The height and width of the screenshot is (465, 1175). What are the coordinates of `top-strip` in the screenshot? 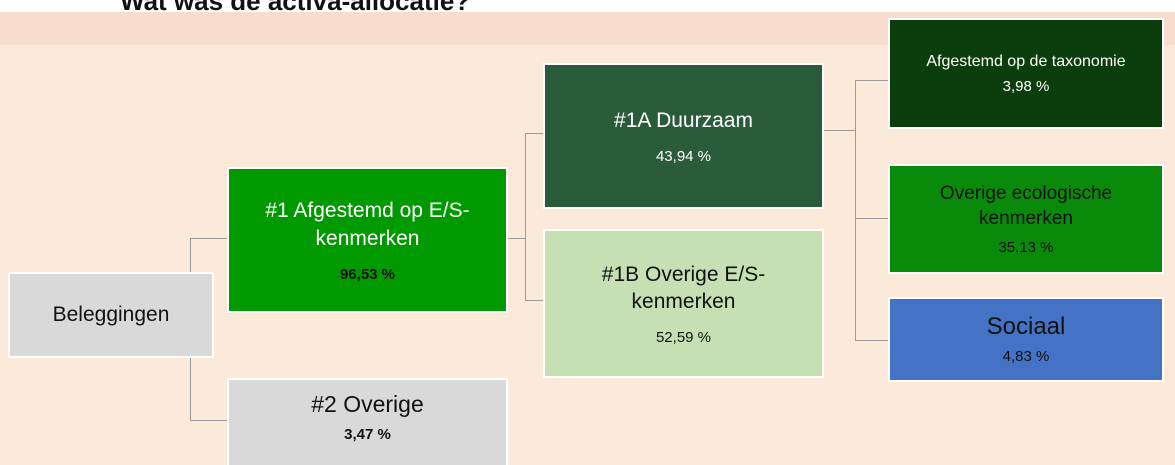 It's located at (587, 6).